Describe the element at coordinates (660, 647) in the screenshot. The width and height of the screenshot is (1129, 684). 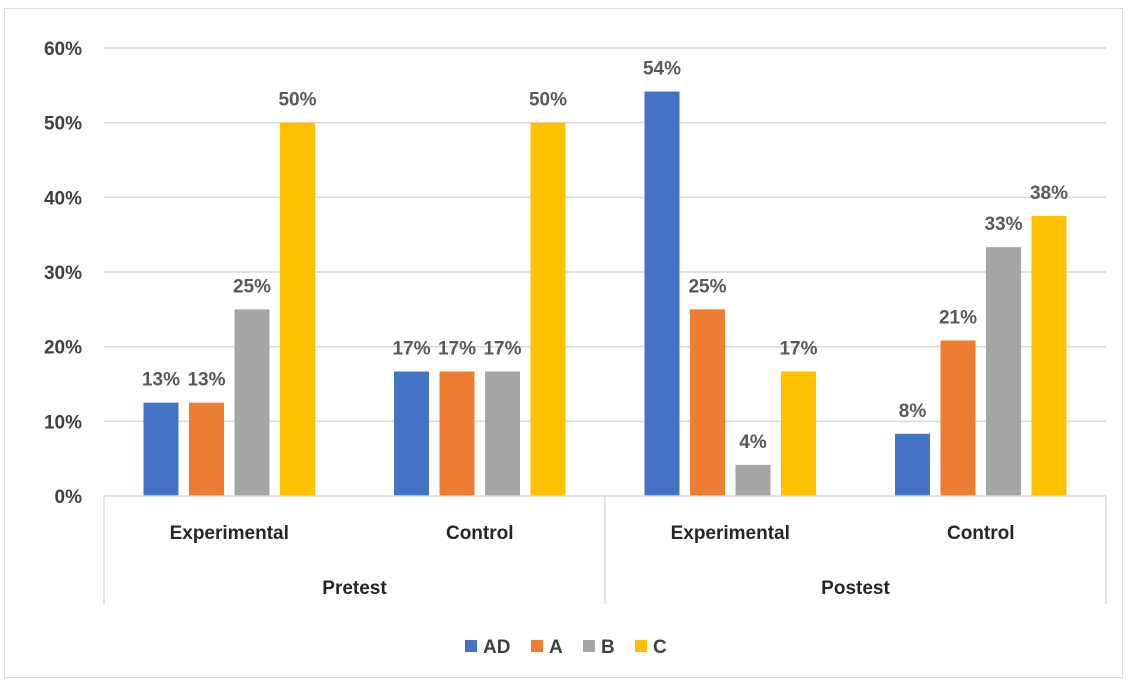
I see `legend-label: C` at that location.